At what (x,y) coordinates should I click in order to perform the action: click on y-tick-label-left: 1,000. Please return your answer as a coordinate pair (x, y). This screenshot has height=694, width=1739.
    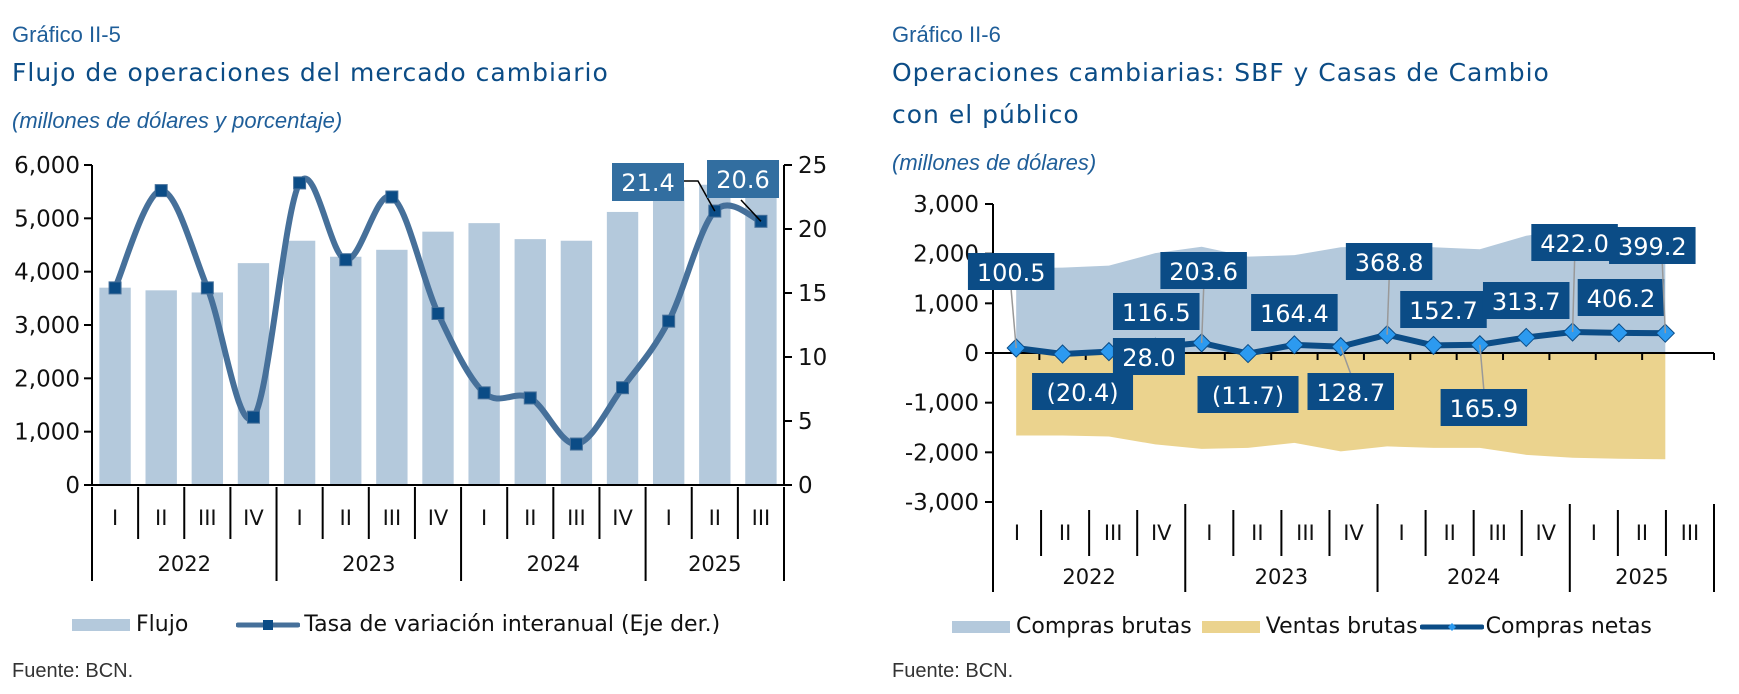
    Looking at the image, I should click on (47, 433).